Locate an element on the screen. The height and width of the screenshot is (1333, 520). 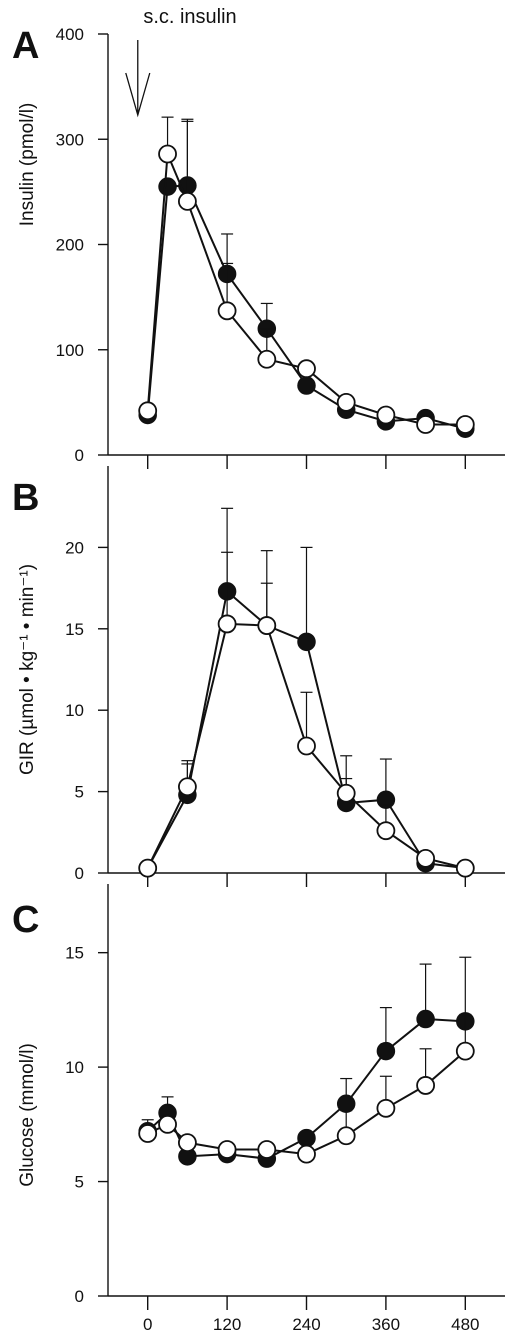
down-arrow-icon is located at coordinates (138, 79).